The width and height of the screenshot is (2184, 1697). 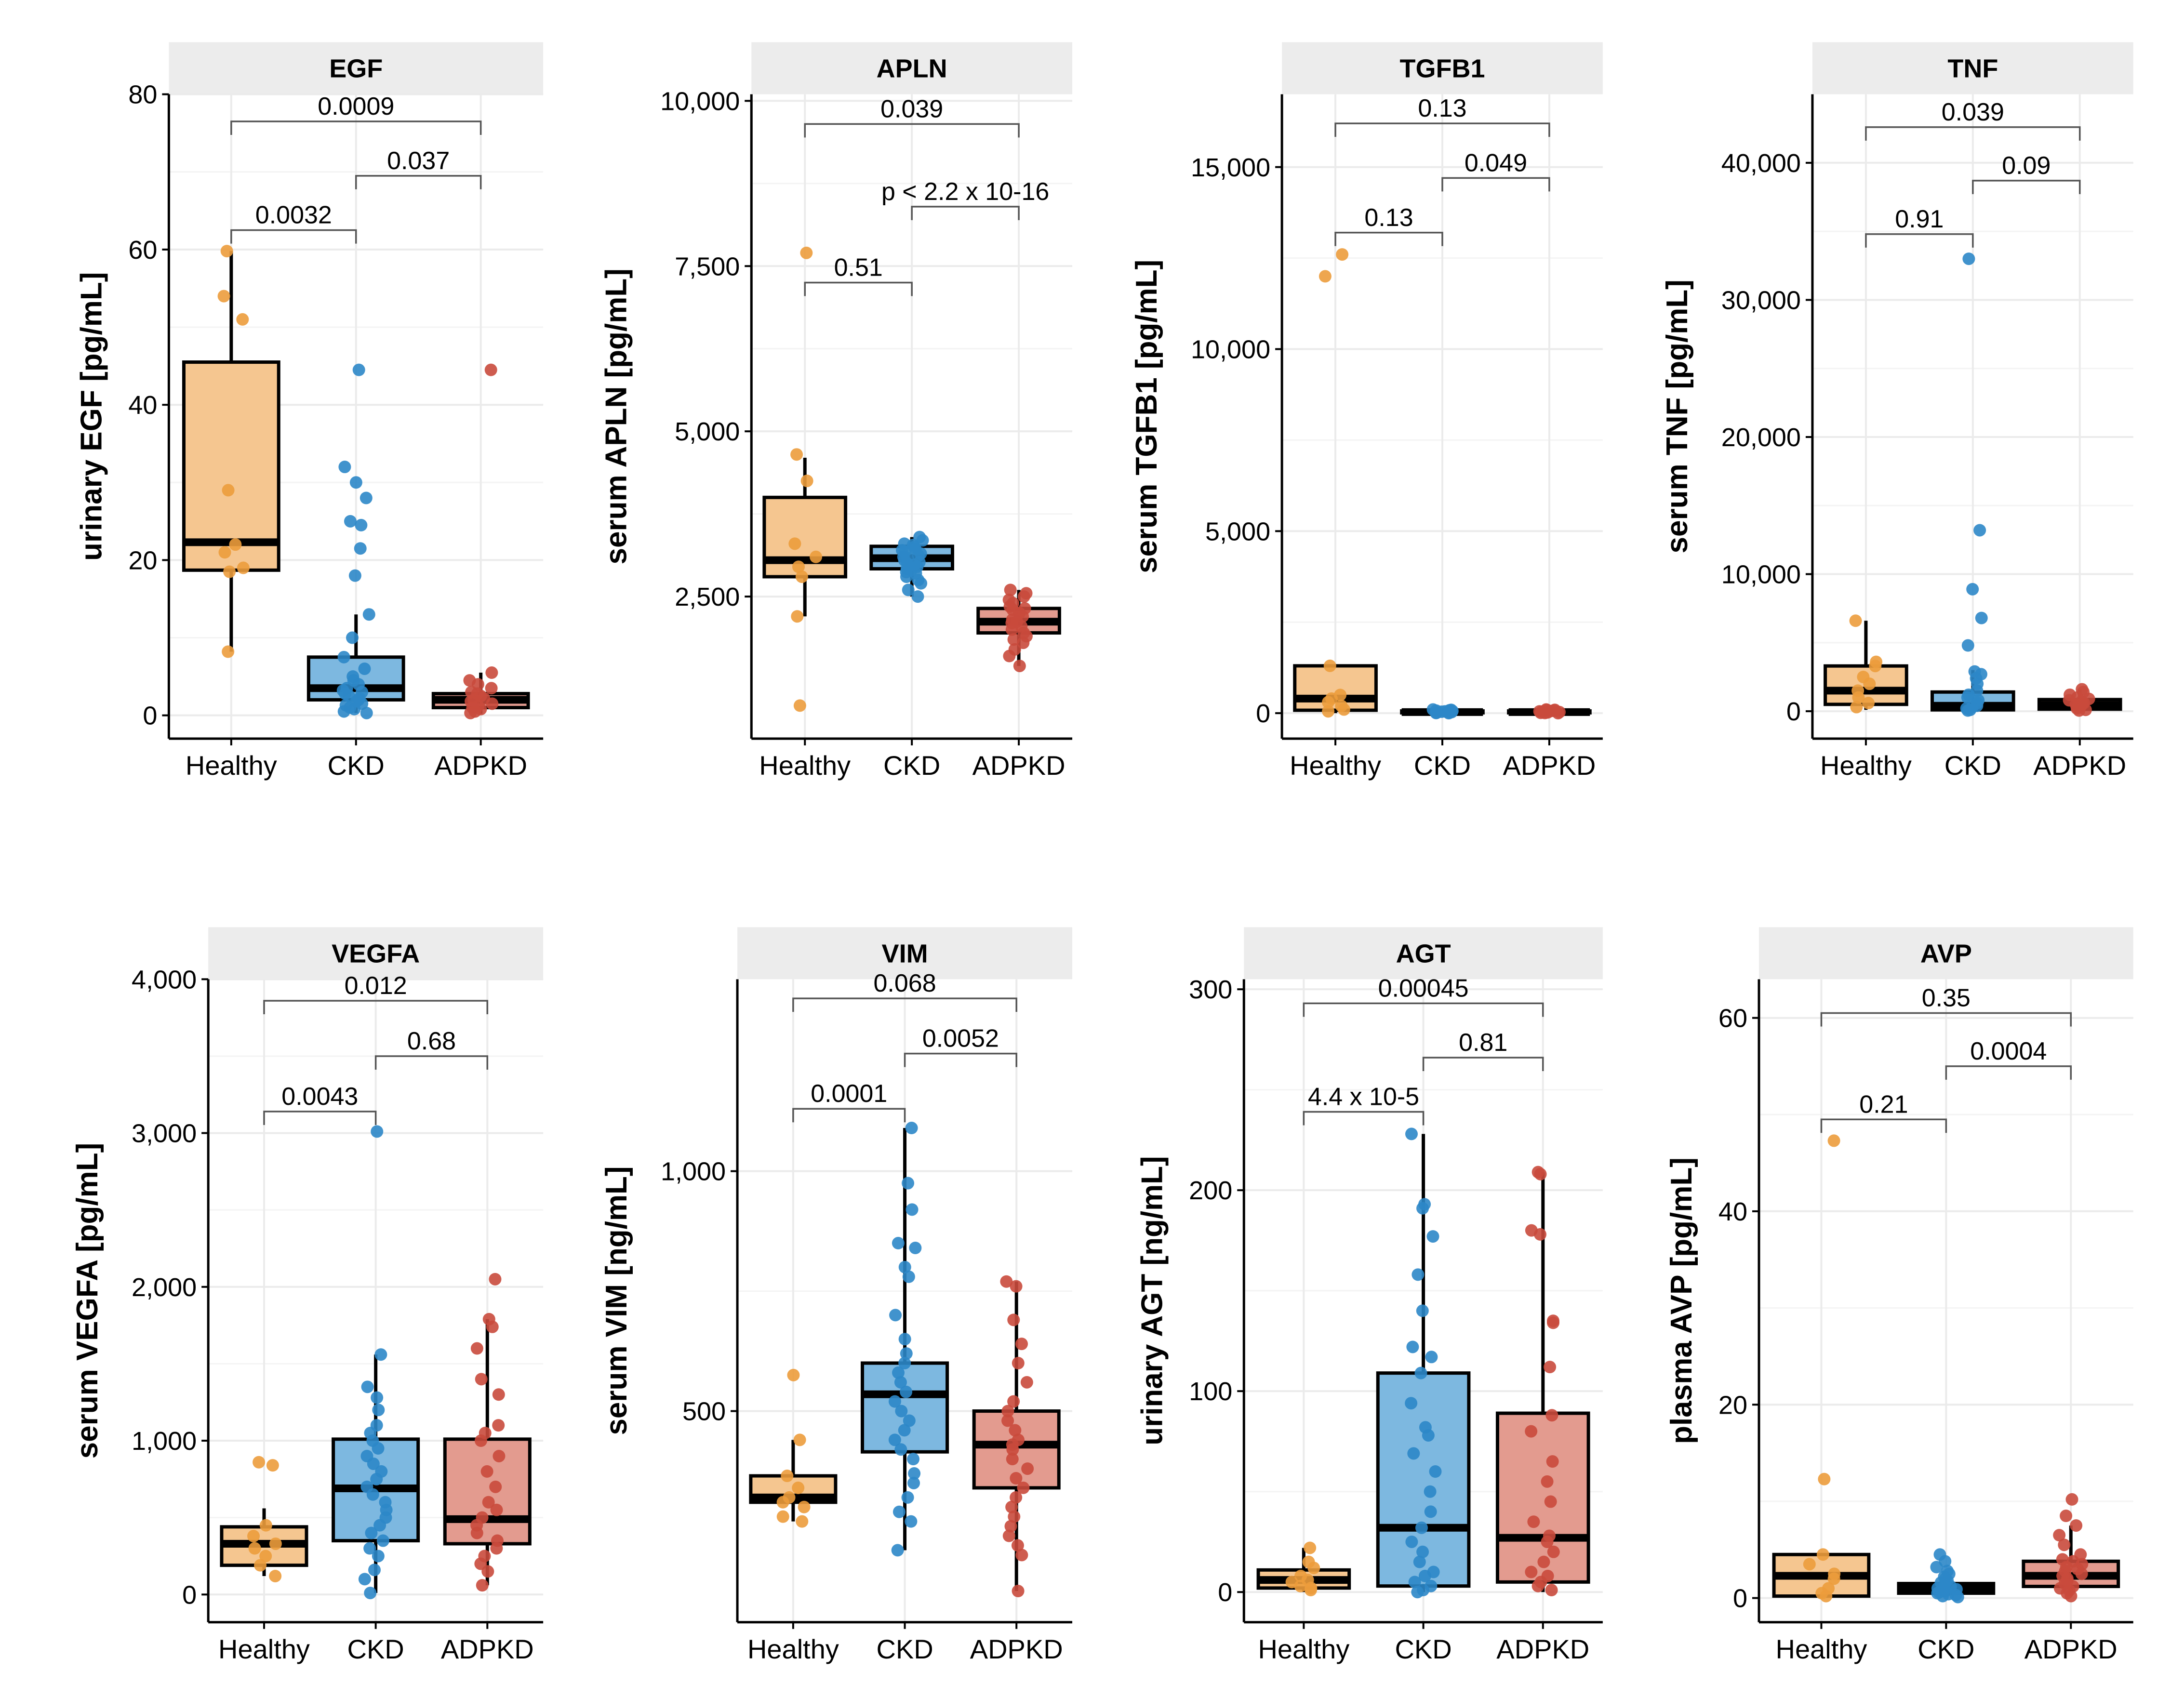 I want to click on y-tick-label: 100, so click(x=1210, y=1391).